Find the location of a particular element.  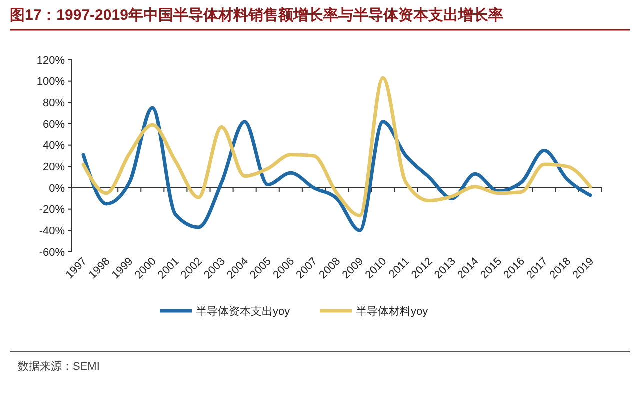

source-note: 数据来源：SEMI is located at coordinates (59, 366).